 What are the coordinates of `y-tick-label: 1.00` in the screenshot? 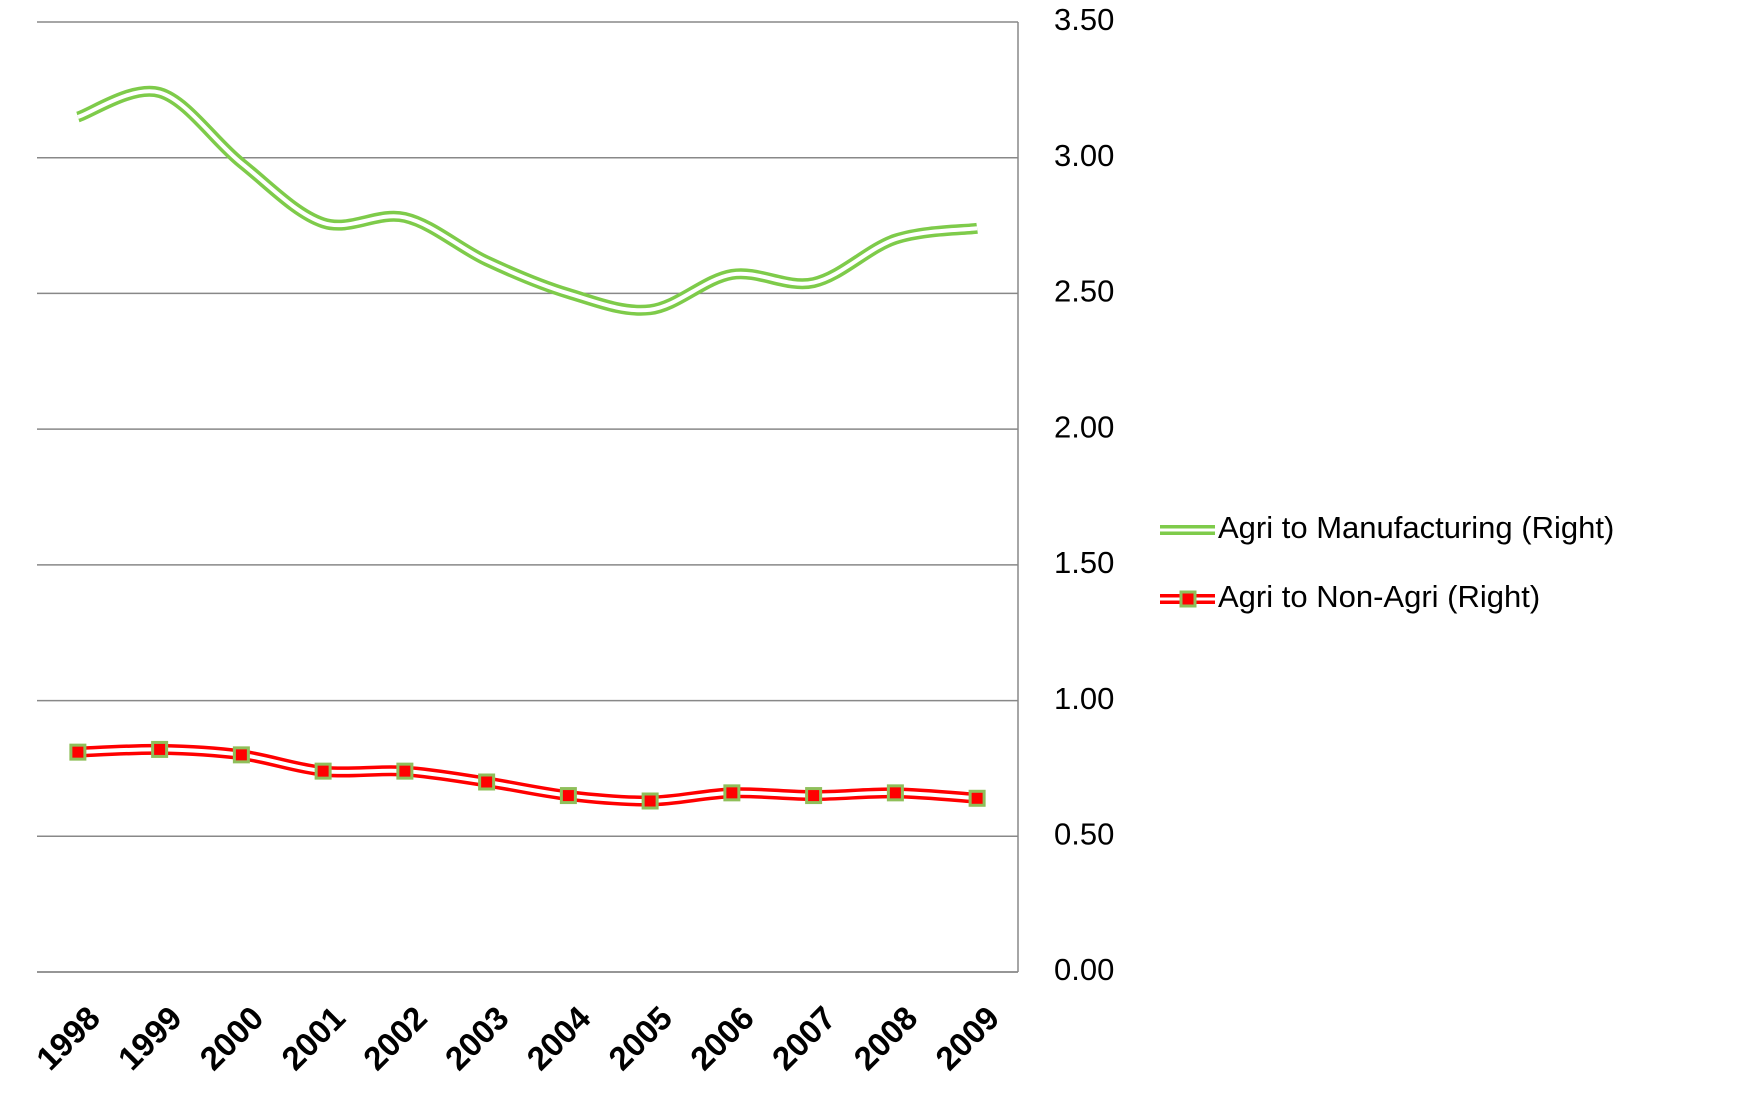 It's located at (1084, 698).